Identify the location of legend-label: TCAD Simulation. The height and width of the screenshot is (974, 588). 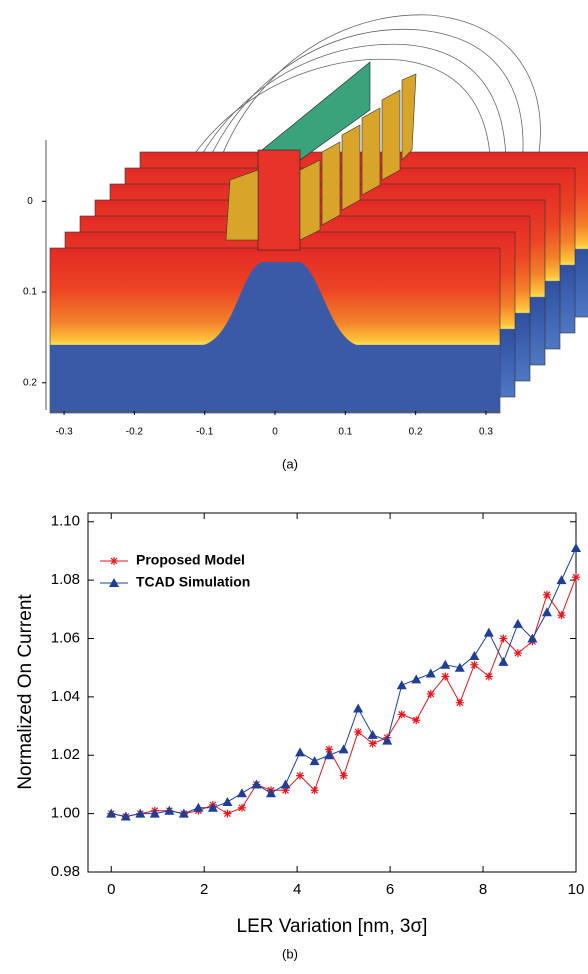
(193, 582).